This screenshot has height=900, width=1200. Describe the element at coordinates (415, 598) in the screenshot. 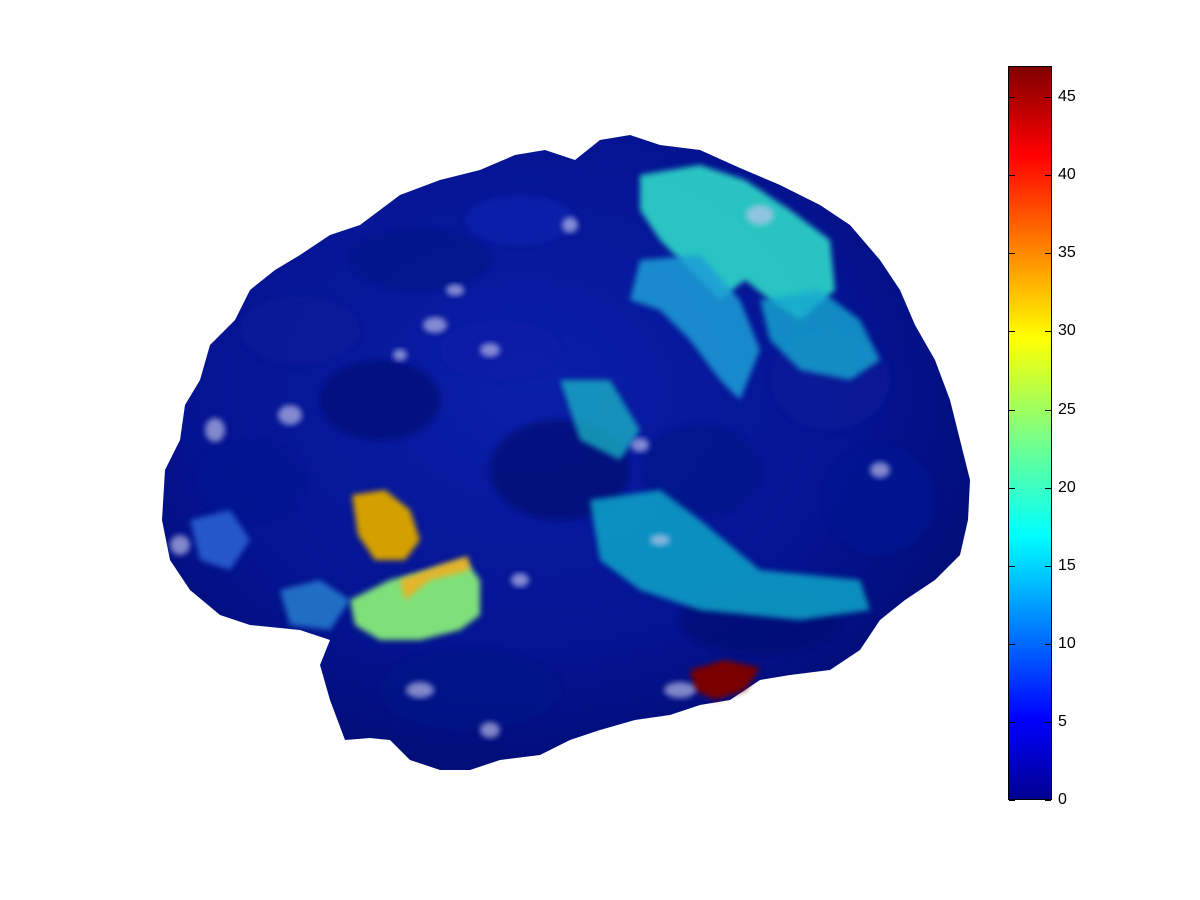

I see `activation-green-superior-temporal` at that location.